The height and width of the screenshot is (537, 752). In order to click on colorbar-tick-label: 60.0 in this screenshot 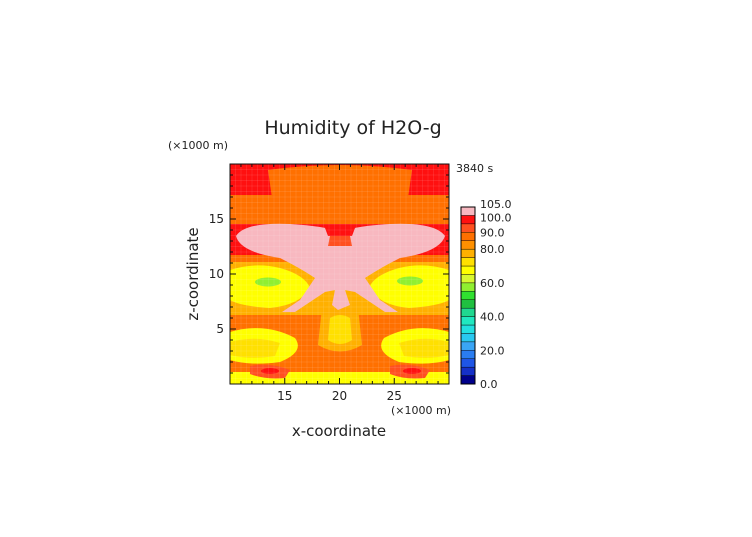, I will do `click(492, 283)`.